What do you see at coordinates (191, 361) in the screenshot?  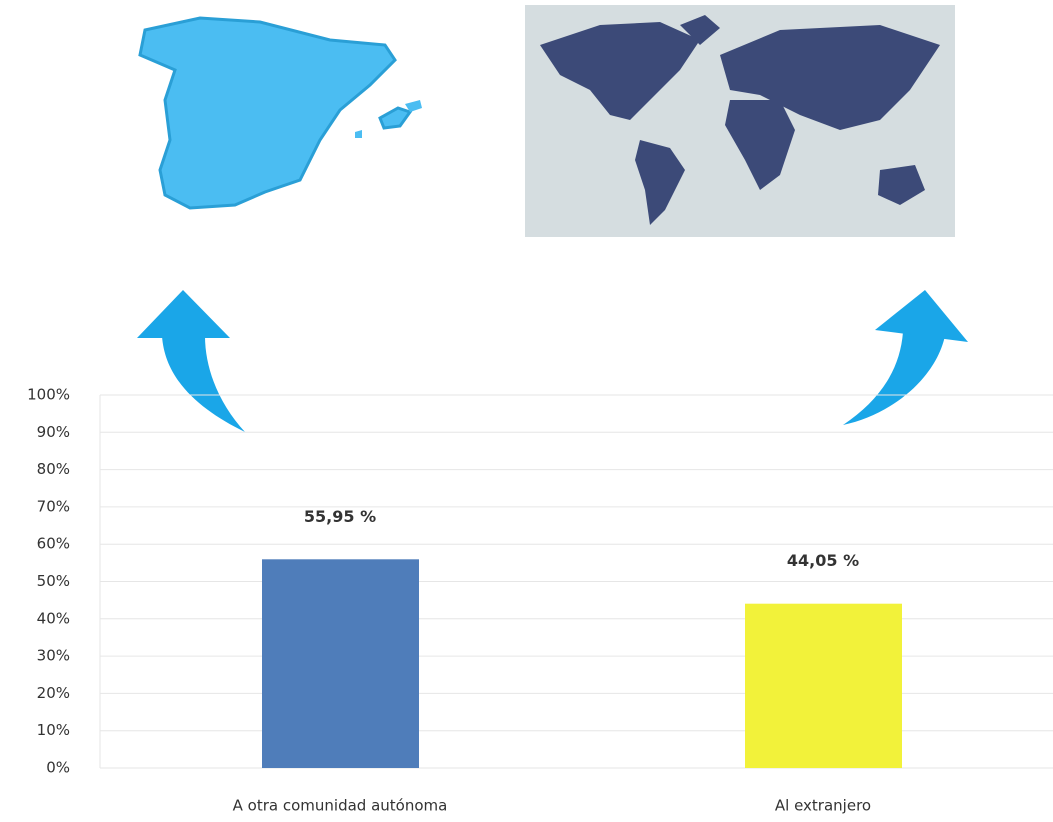 I see `arrow-left` at bounding box center [191, 361].